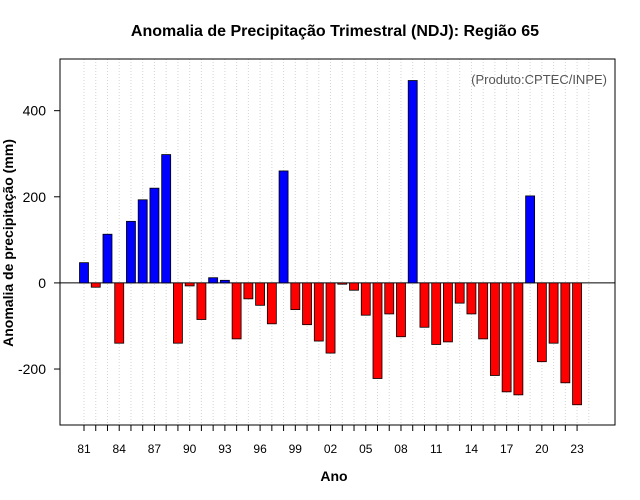 This screenshot has width=640, height=500. What do you see at coordinates (236, 311) in the screenshot?
I see `bar-1994` at bounding box center [236, 311].